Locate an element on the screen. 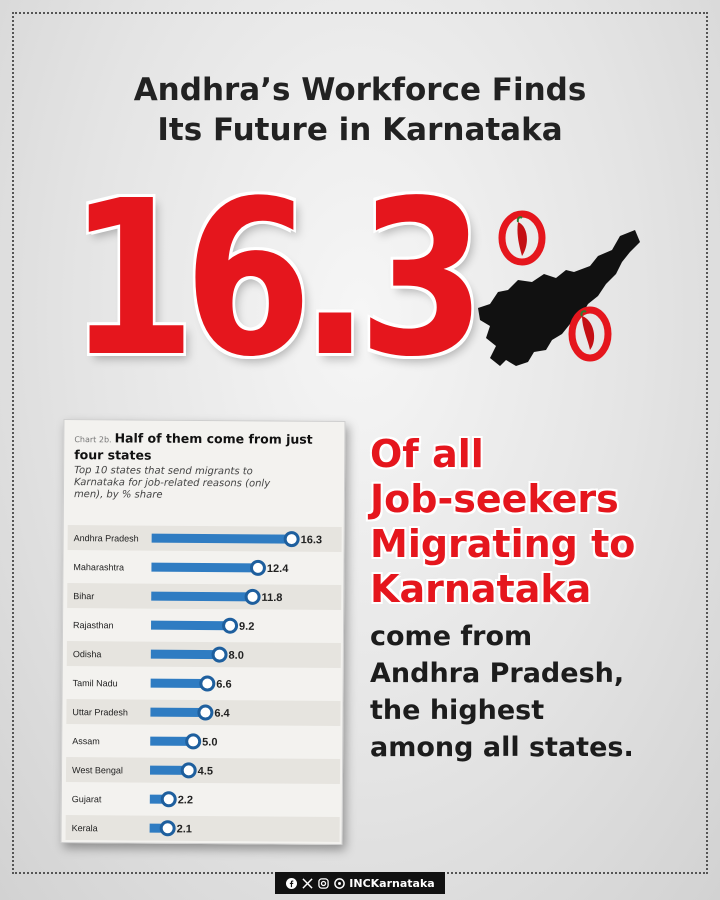 The image size is (720, 900). andhra-map-icon is located at coordinates (559, 298).